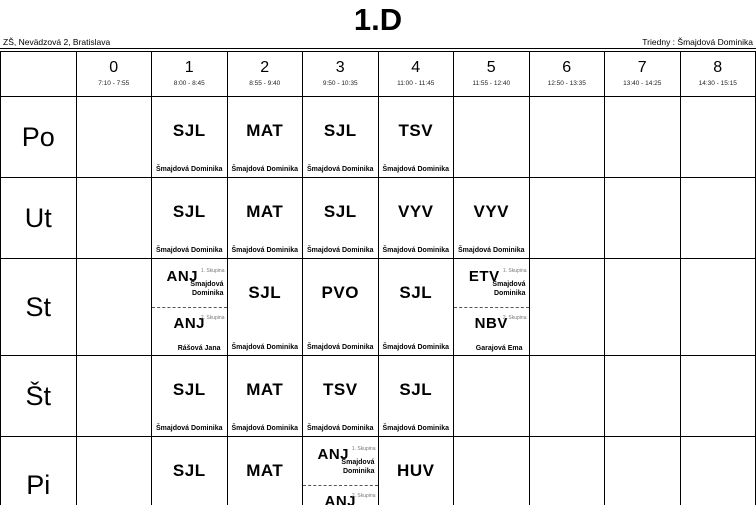 The image size is (756, 505). What do you see at coordinates (340, 67) in the screenshot?
I see `period-number: 3` at bounding box center [340, 67].